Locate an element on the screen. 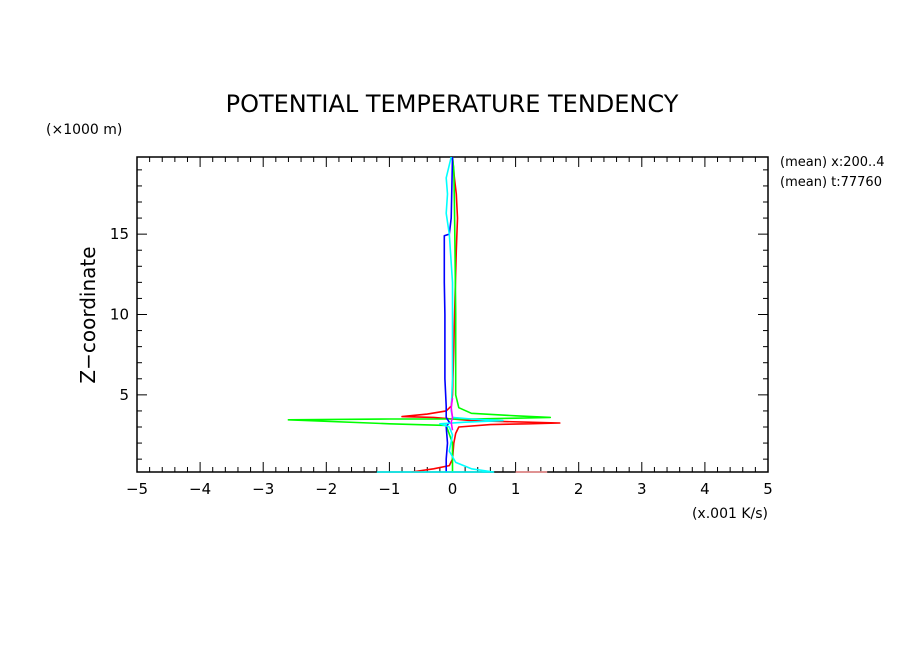 This screenshot has height=654, width=904. x-tick-label: −2 is located at coordinates (326, 489).